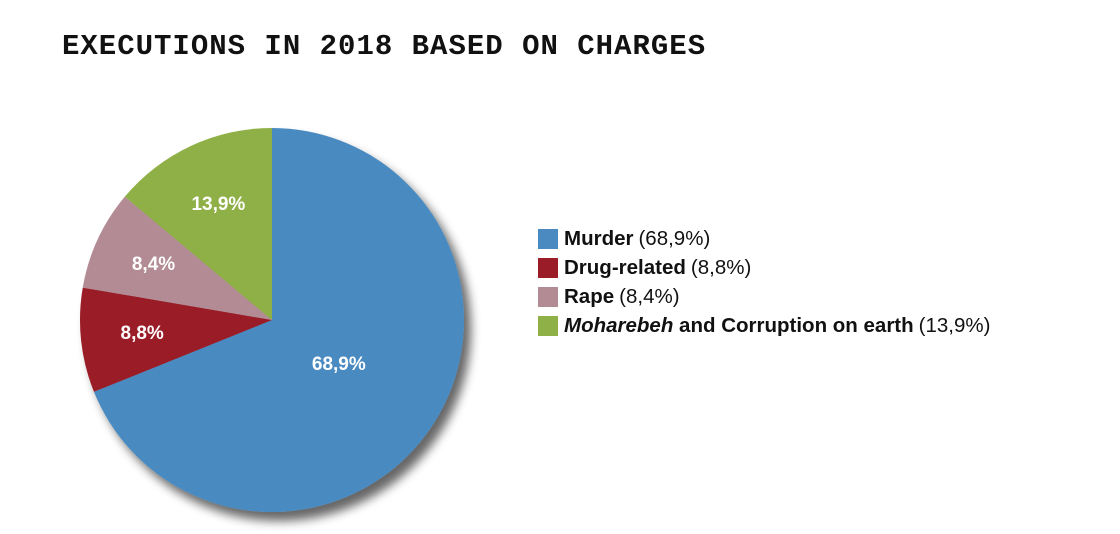  What do you see at coordinates (764, 238) in the screenshot?
I see `legend-item-murder: Murder (68,9%)` at bounding box center [764, 238].